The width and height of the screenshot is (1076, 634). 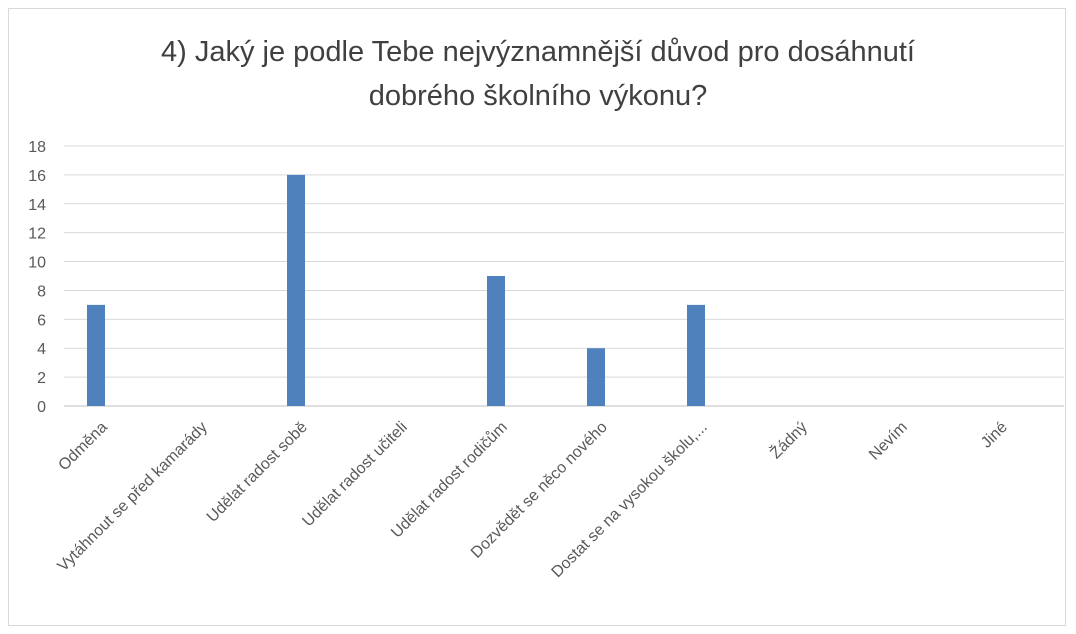 I want to click on x-tick-label: Jiné, so click(x=994, y=435).